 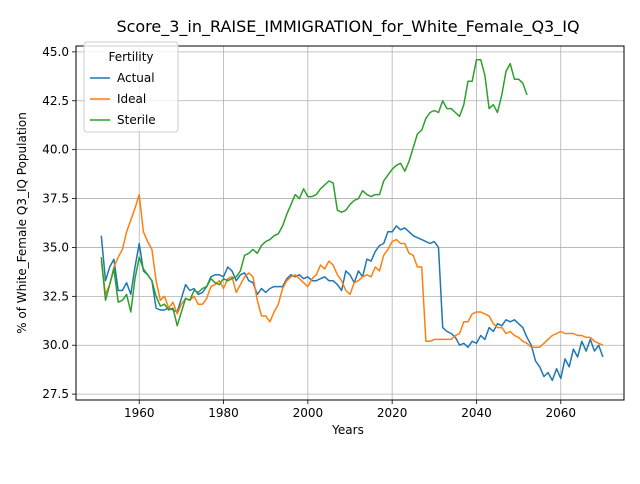 What do you see at coordinates (223, 413) in the screenshot?
I see `x-tick-label: 1980` at bounding box center [223, 413].